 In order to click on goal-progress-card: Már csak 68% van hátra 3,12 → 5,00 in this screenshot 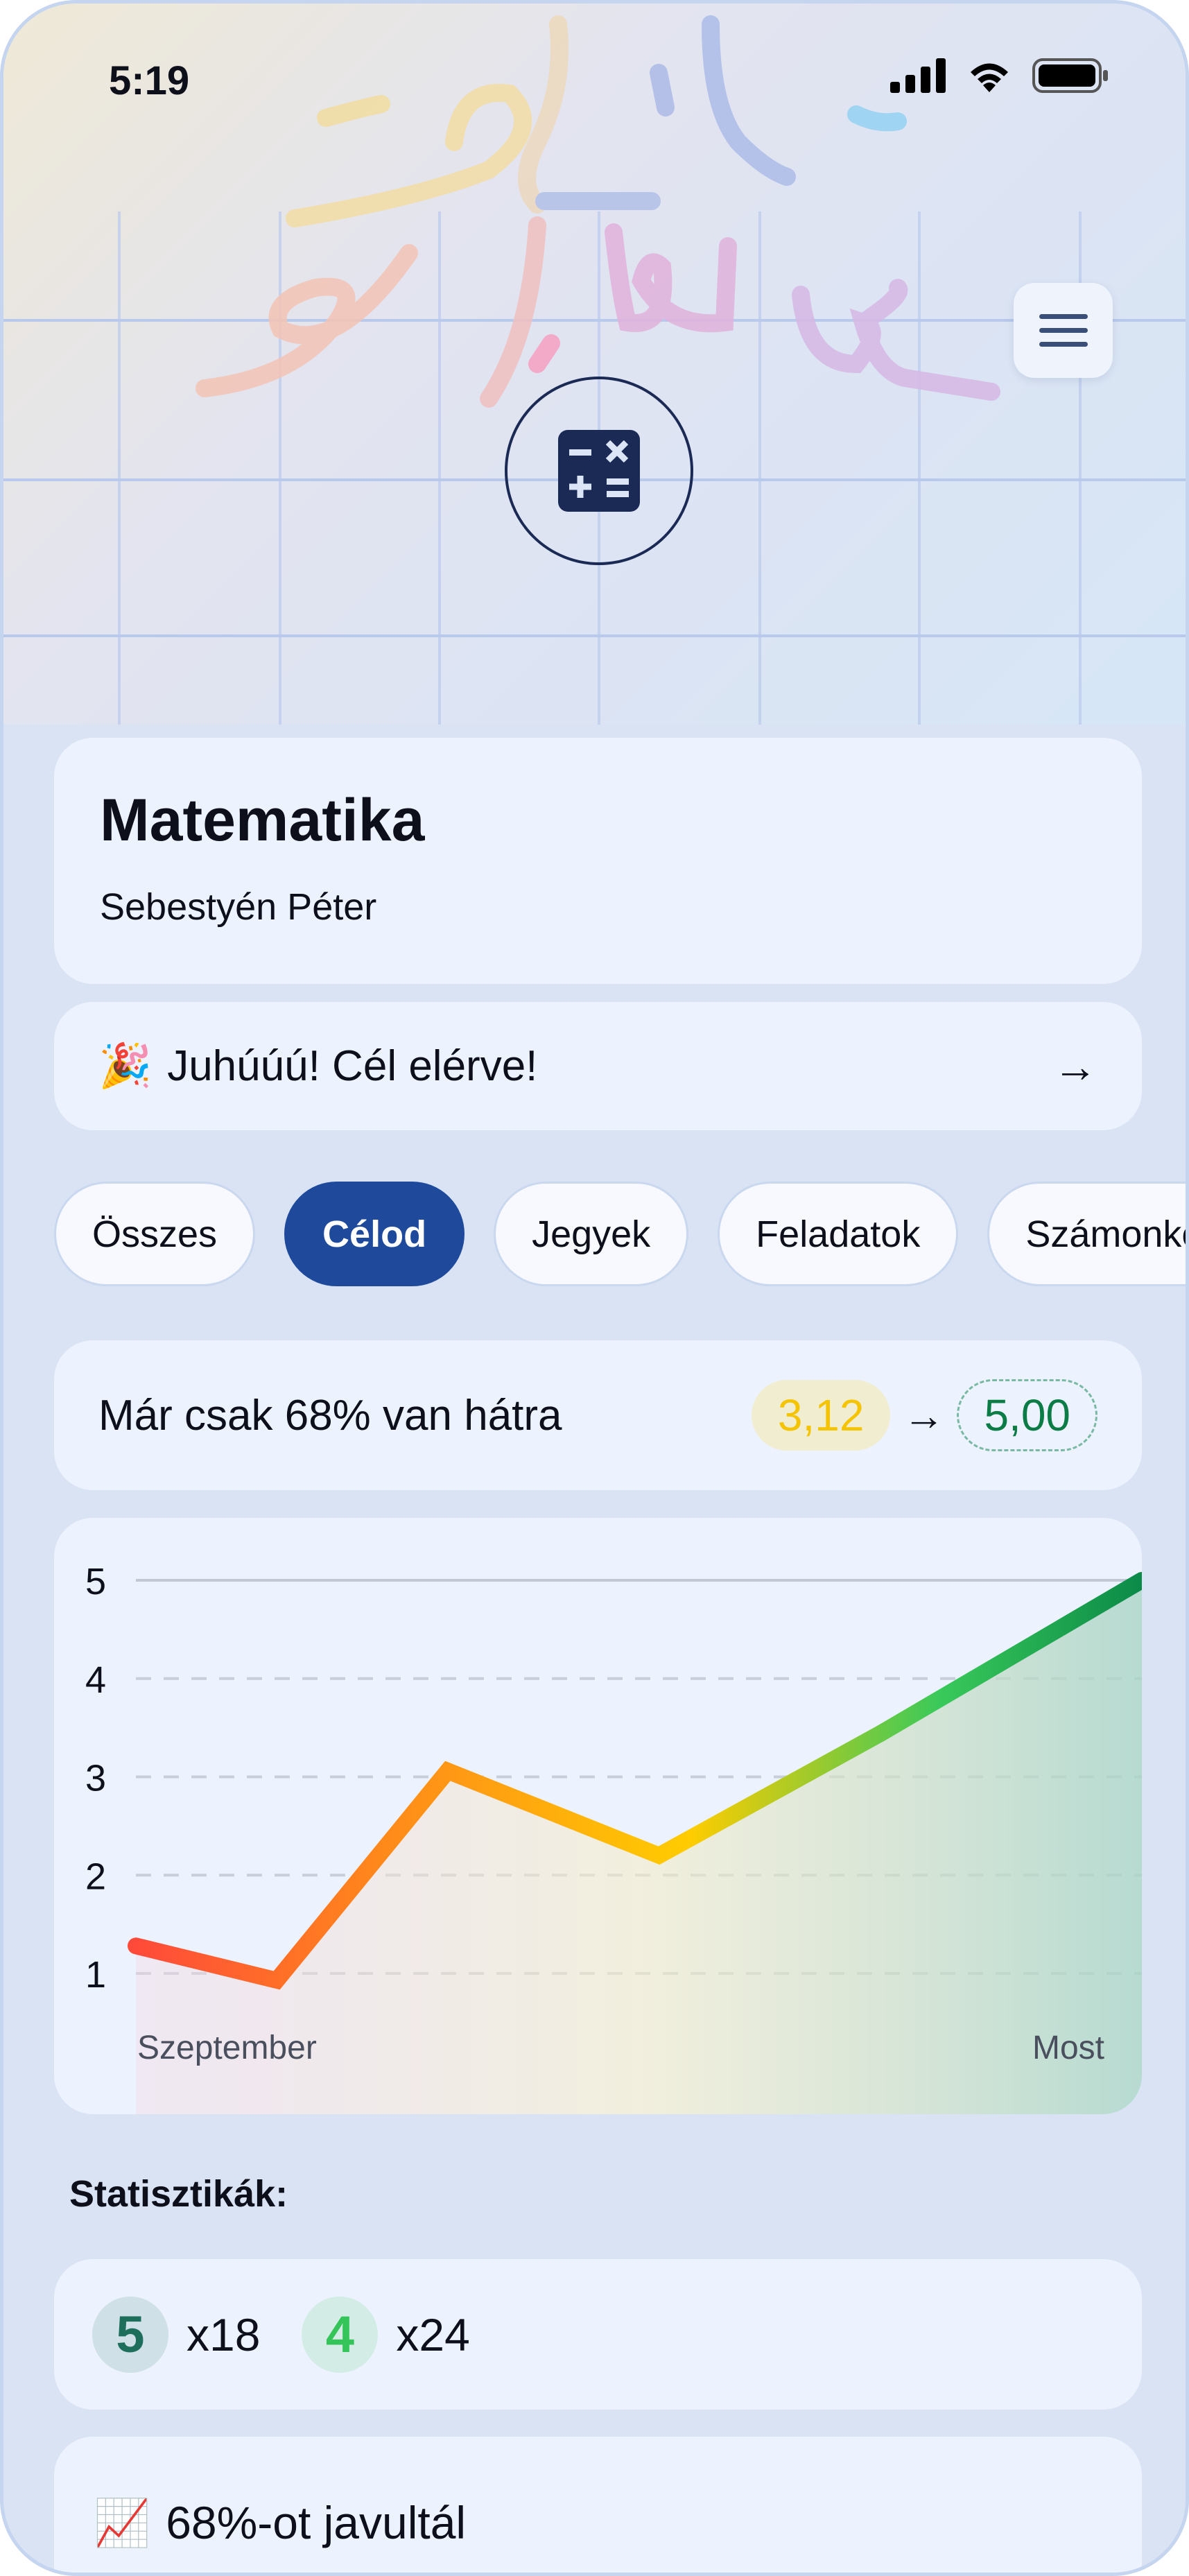, I will do `click(598, 1415)`.